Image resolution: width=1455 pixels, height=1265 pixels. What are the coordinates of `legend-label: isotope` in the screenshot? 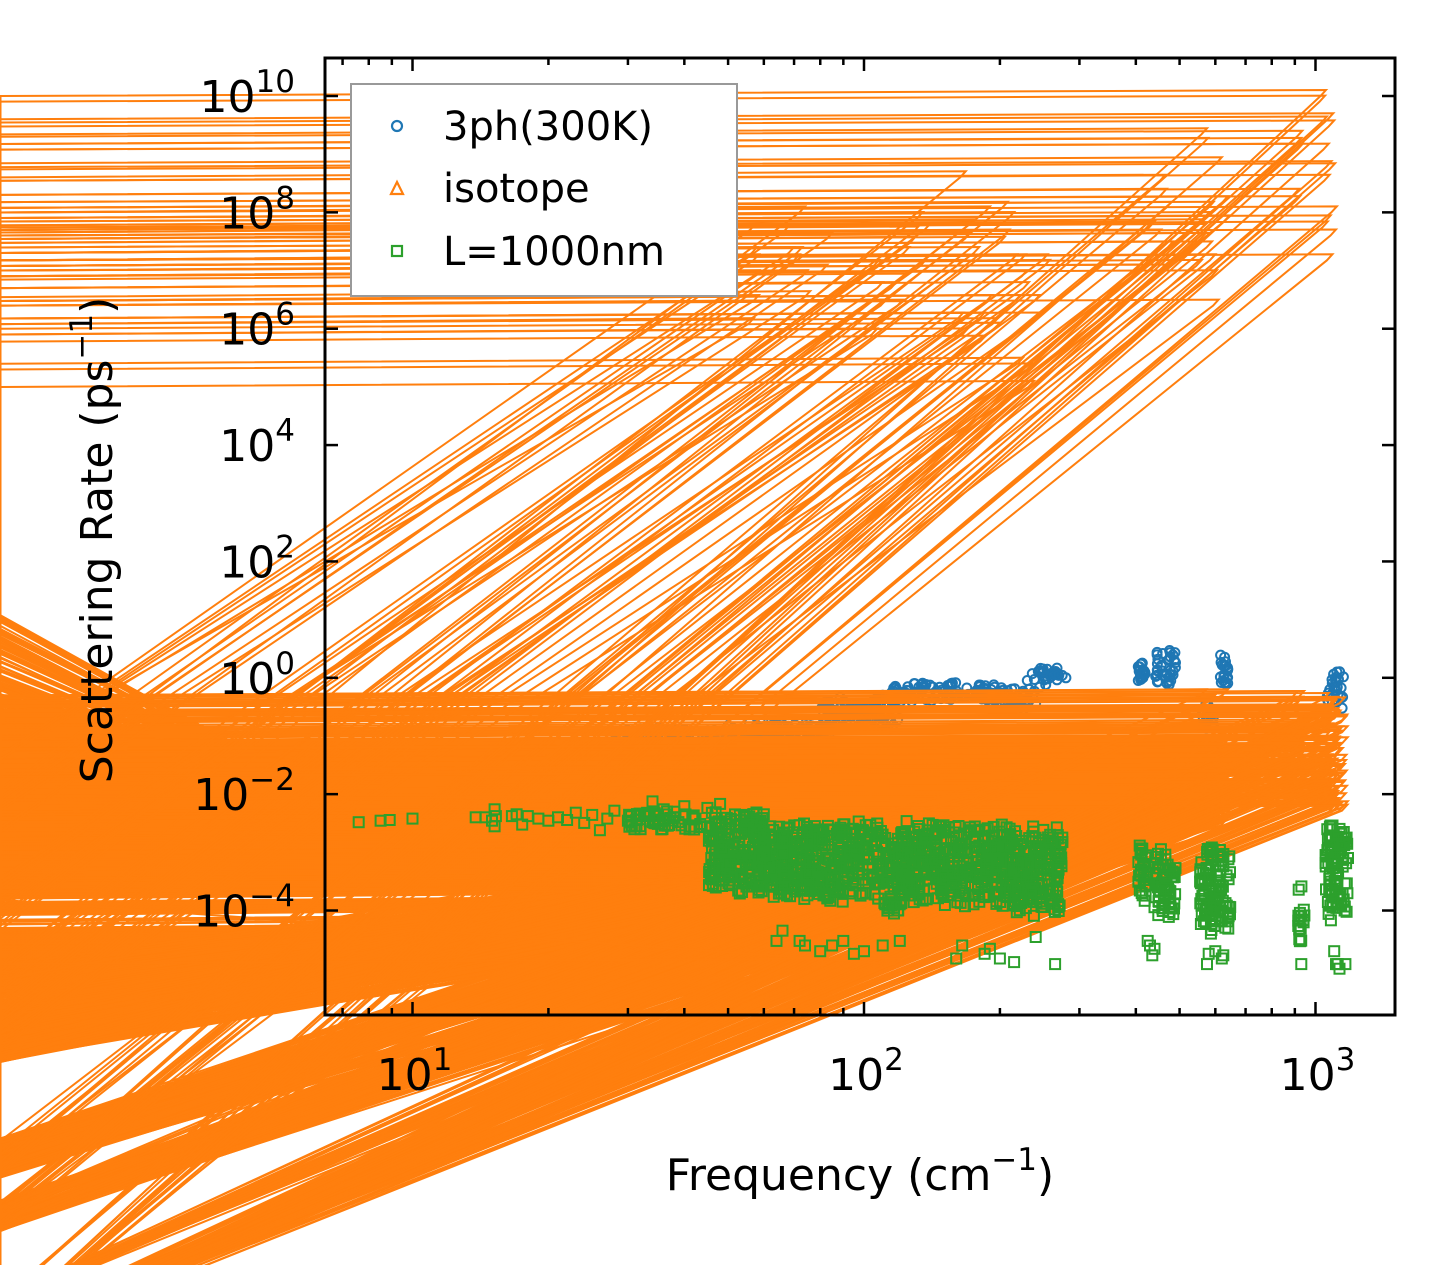 It's located at (516, 189).